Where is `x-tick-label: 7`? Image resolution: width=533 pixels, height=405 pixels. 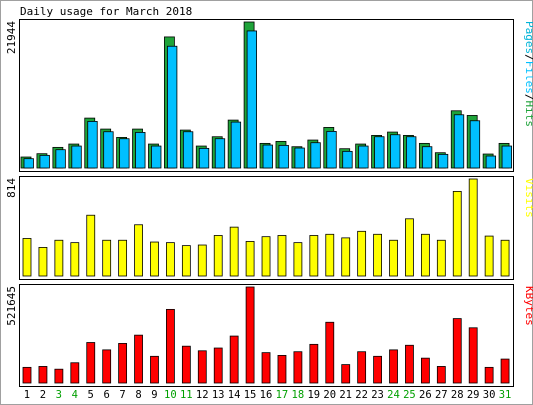 x-tick-label: 7 is located at coordinates (122, 395).